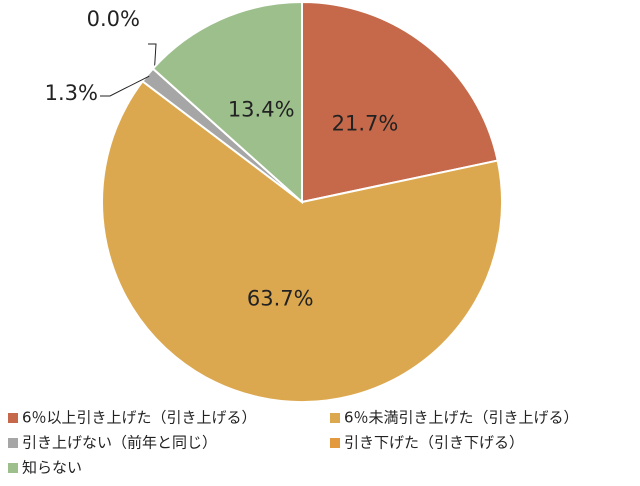  I want to click on value-label: 21.7%, so click(365, 123).